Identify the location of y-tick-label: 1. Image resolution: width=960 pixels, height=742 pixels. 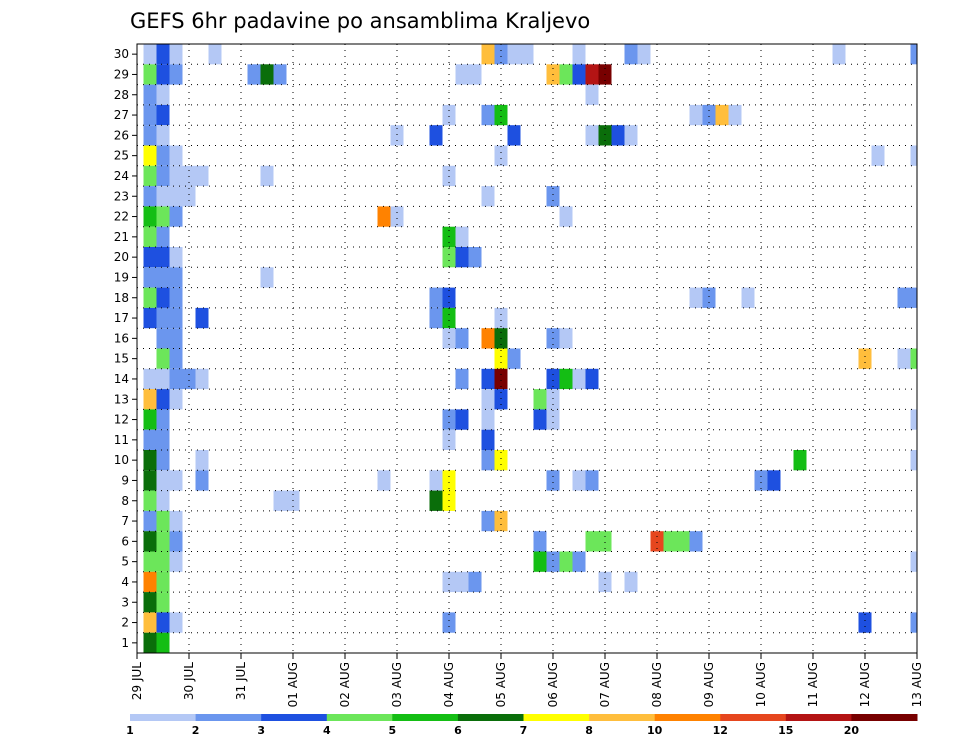
(125, 643).